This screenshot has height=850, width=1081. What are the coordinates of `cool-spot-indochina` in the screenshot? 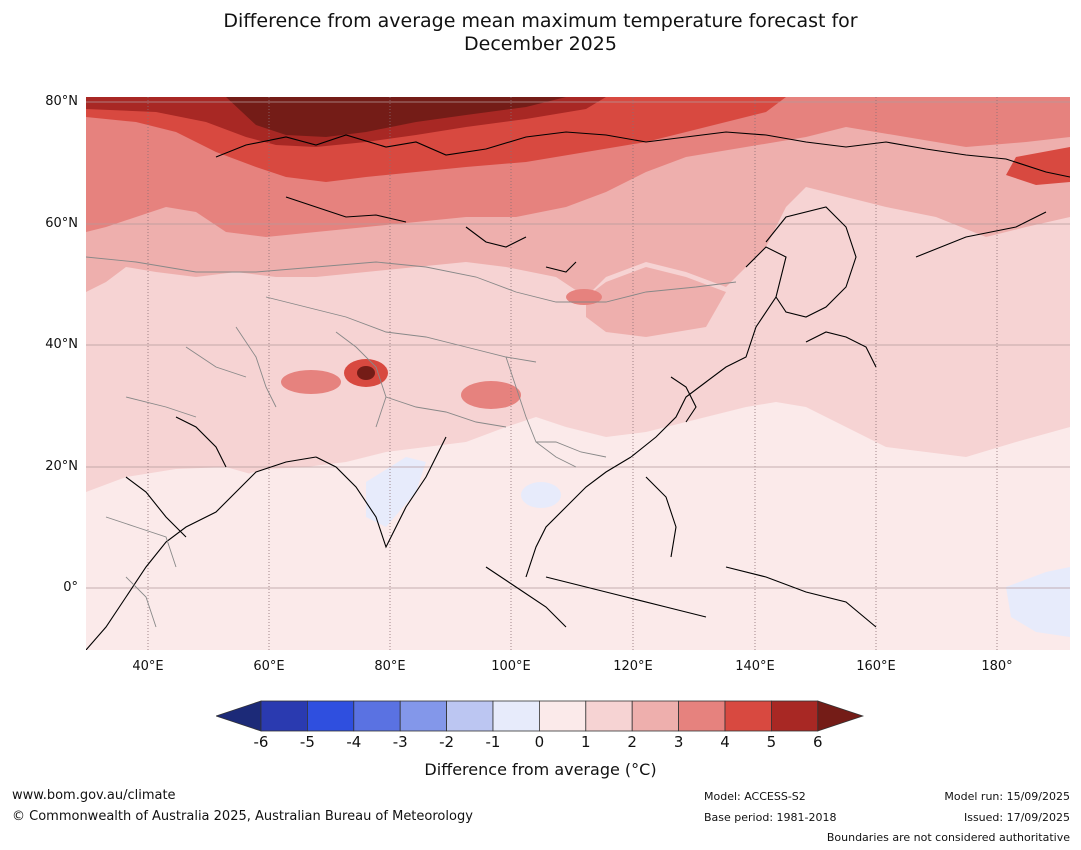 It's located at (541, 495).